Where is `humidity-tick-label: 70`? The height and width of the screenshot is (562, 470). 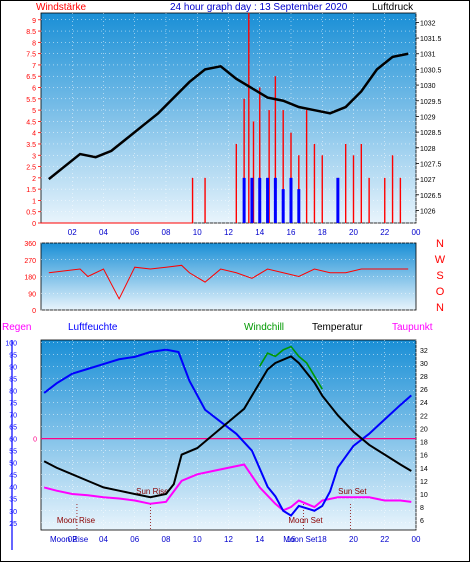 humidity-tick-label: 70 is located at coordinates (13, 416).